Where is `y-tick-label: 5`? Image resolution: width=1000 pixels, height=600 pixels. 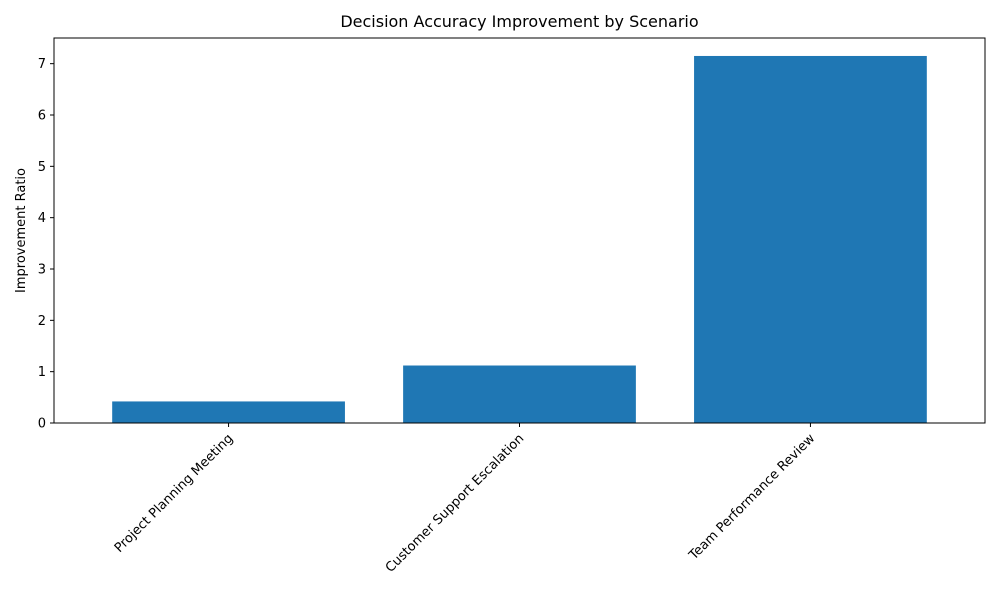 y-tick-label: 5 is located at coordinates (42, 167).